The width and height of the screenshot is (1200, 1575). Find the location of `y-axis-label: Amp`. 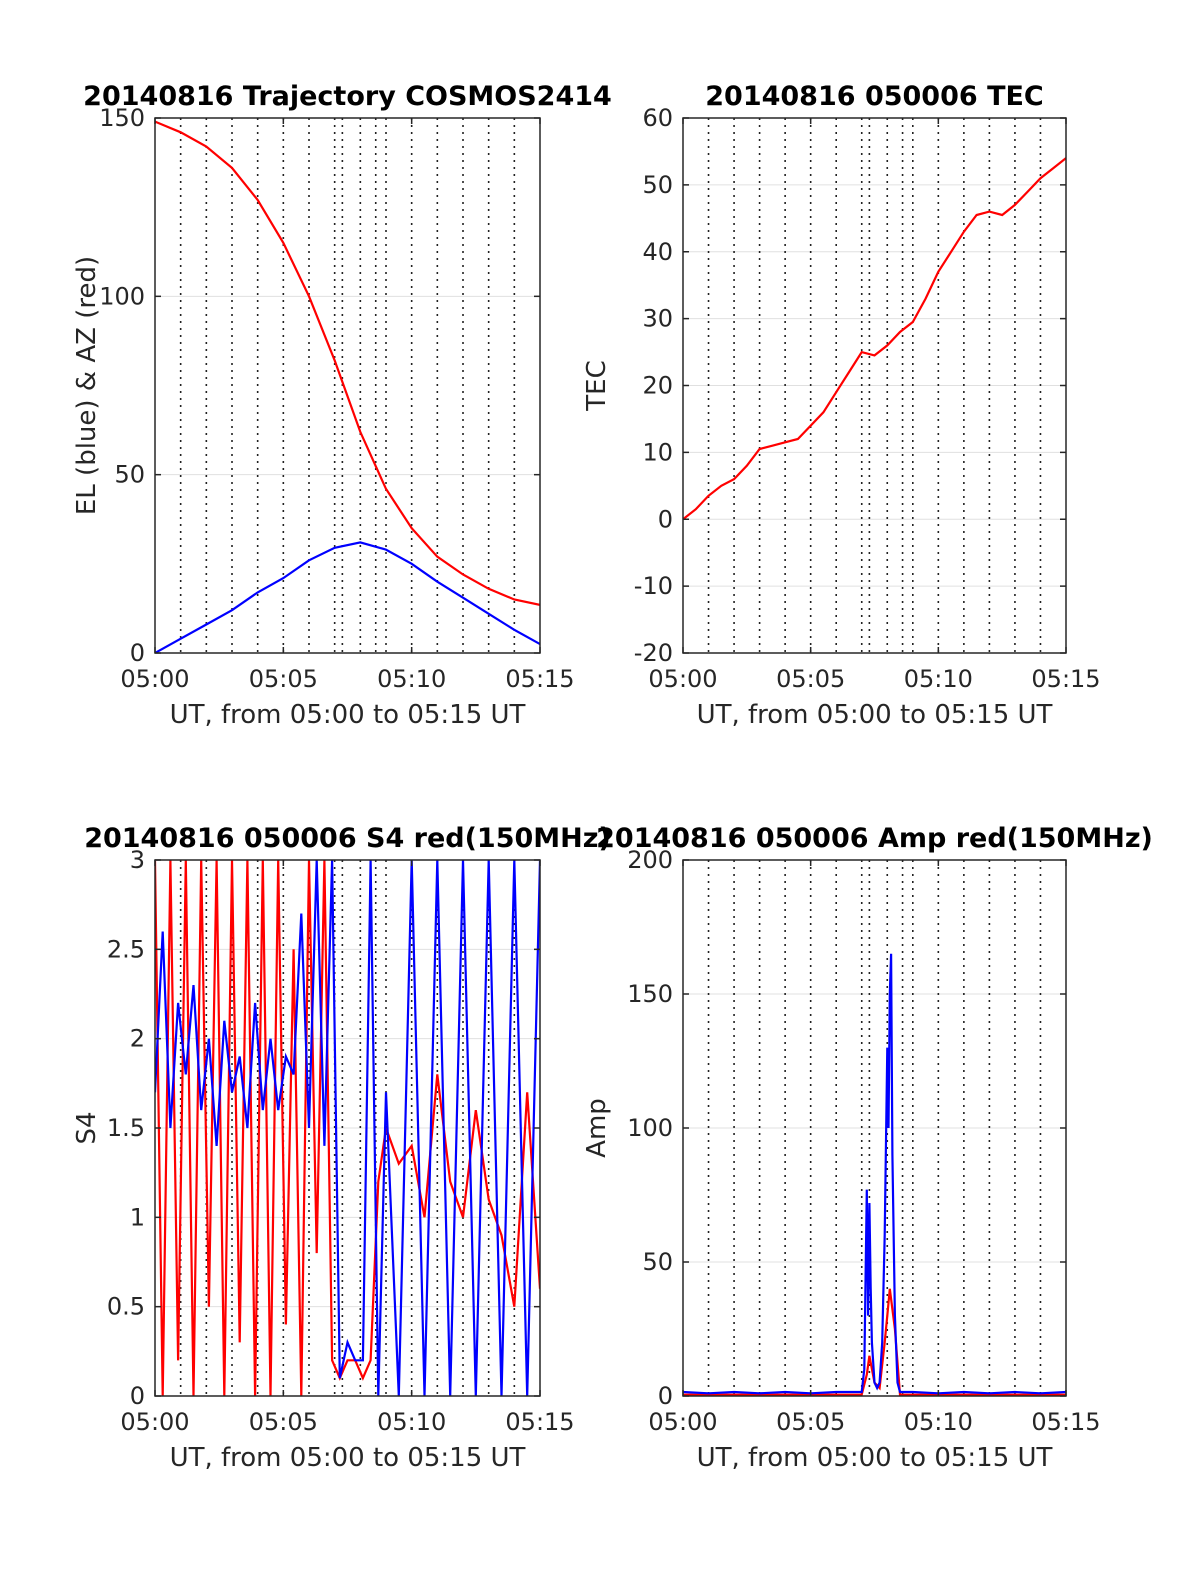

y-axis-label: Amp is located at coordinates (597, 1128).